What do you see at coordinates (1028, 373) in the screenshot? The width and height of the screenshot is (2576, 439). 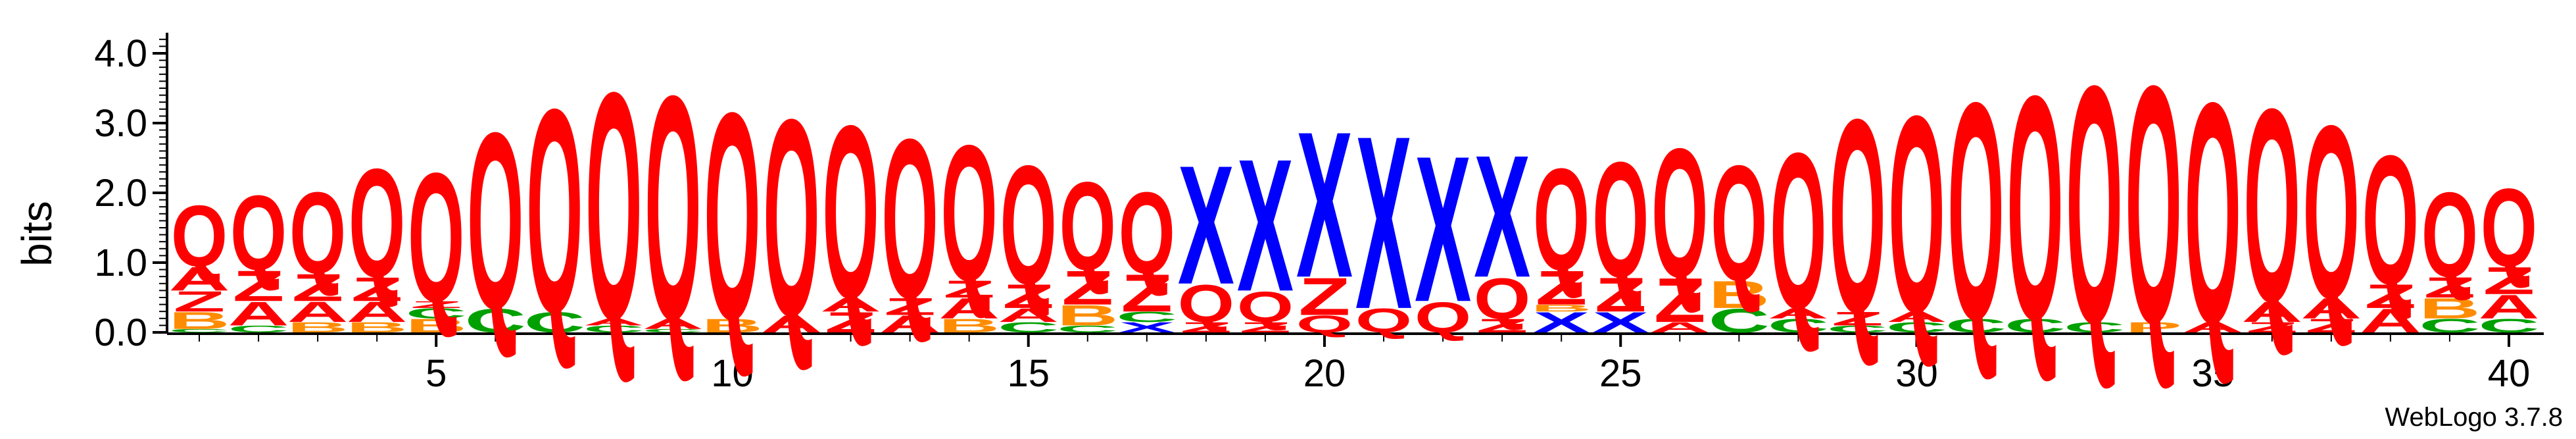 I see `x-tick-label: 15` at bounding box center [1028, 373].